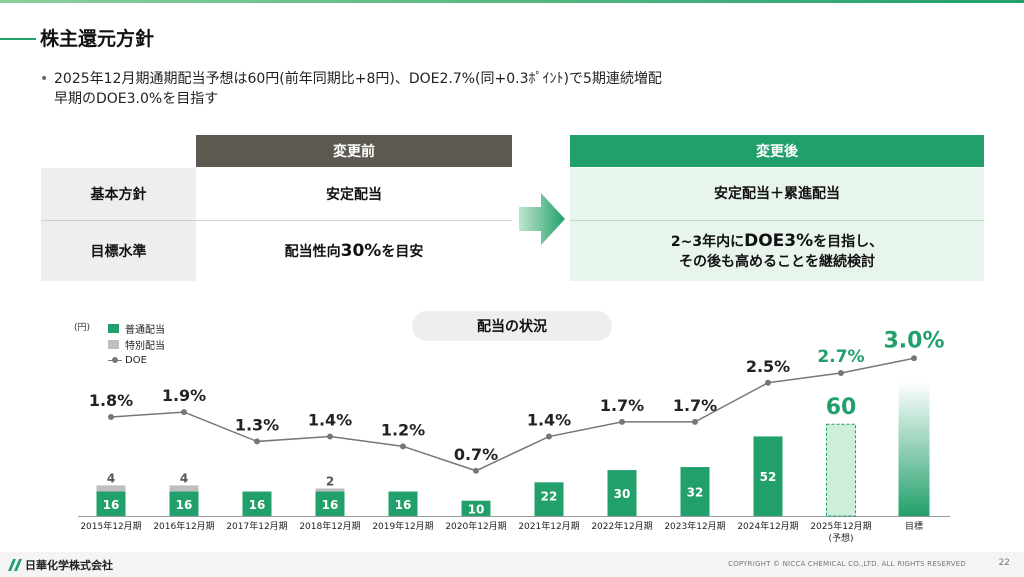  Describe the element at coordinates (354, 151) in the screenshot. I see `before-header: 変更前` at that location.